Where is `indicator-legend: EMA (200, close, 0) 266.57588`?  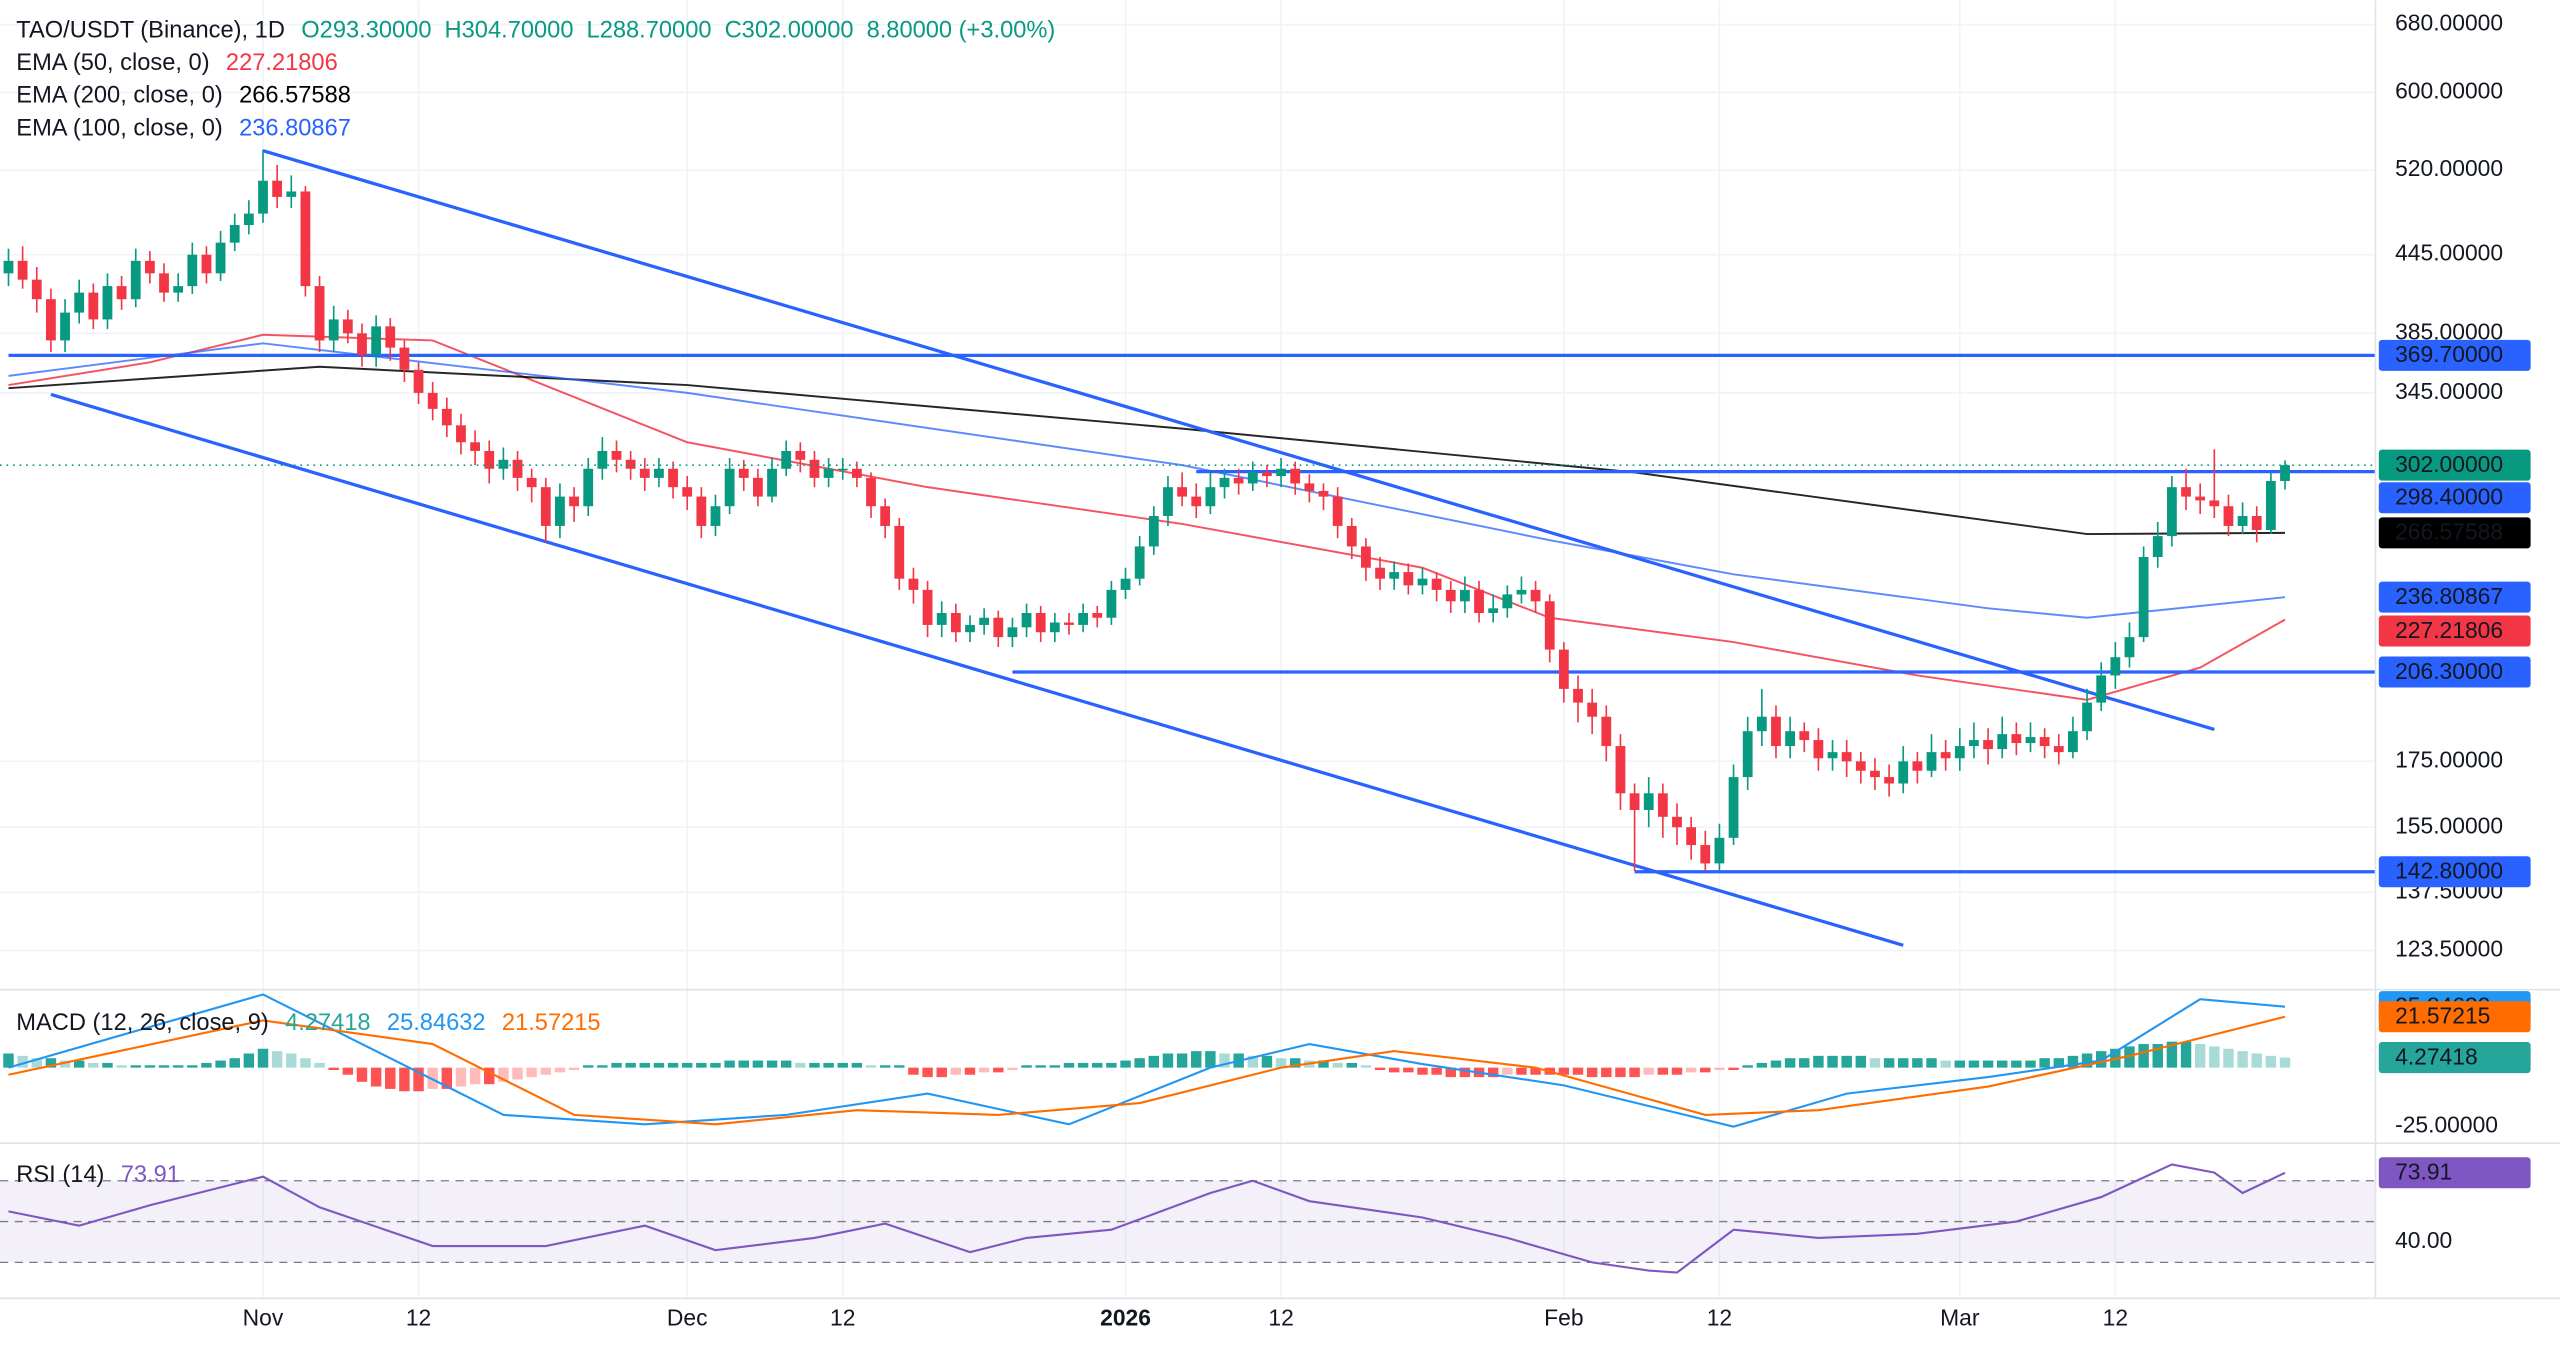
indicator-legend: EMA (200, close, 0) 266.57588 is located at coordinates (183, 96).